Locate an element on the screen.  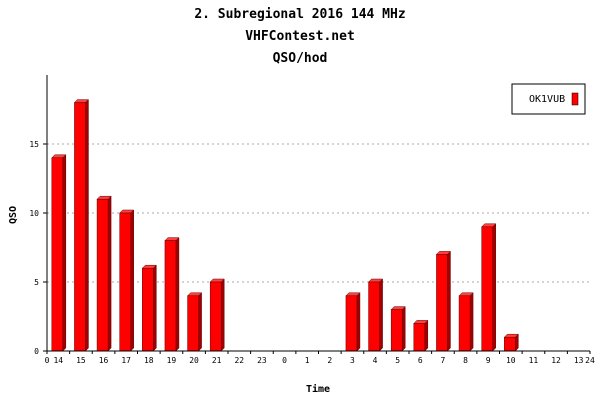
legend-label: OK1VUB is located at coordinates (547, 99).